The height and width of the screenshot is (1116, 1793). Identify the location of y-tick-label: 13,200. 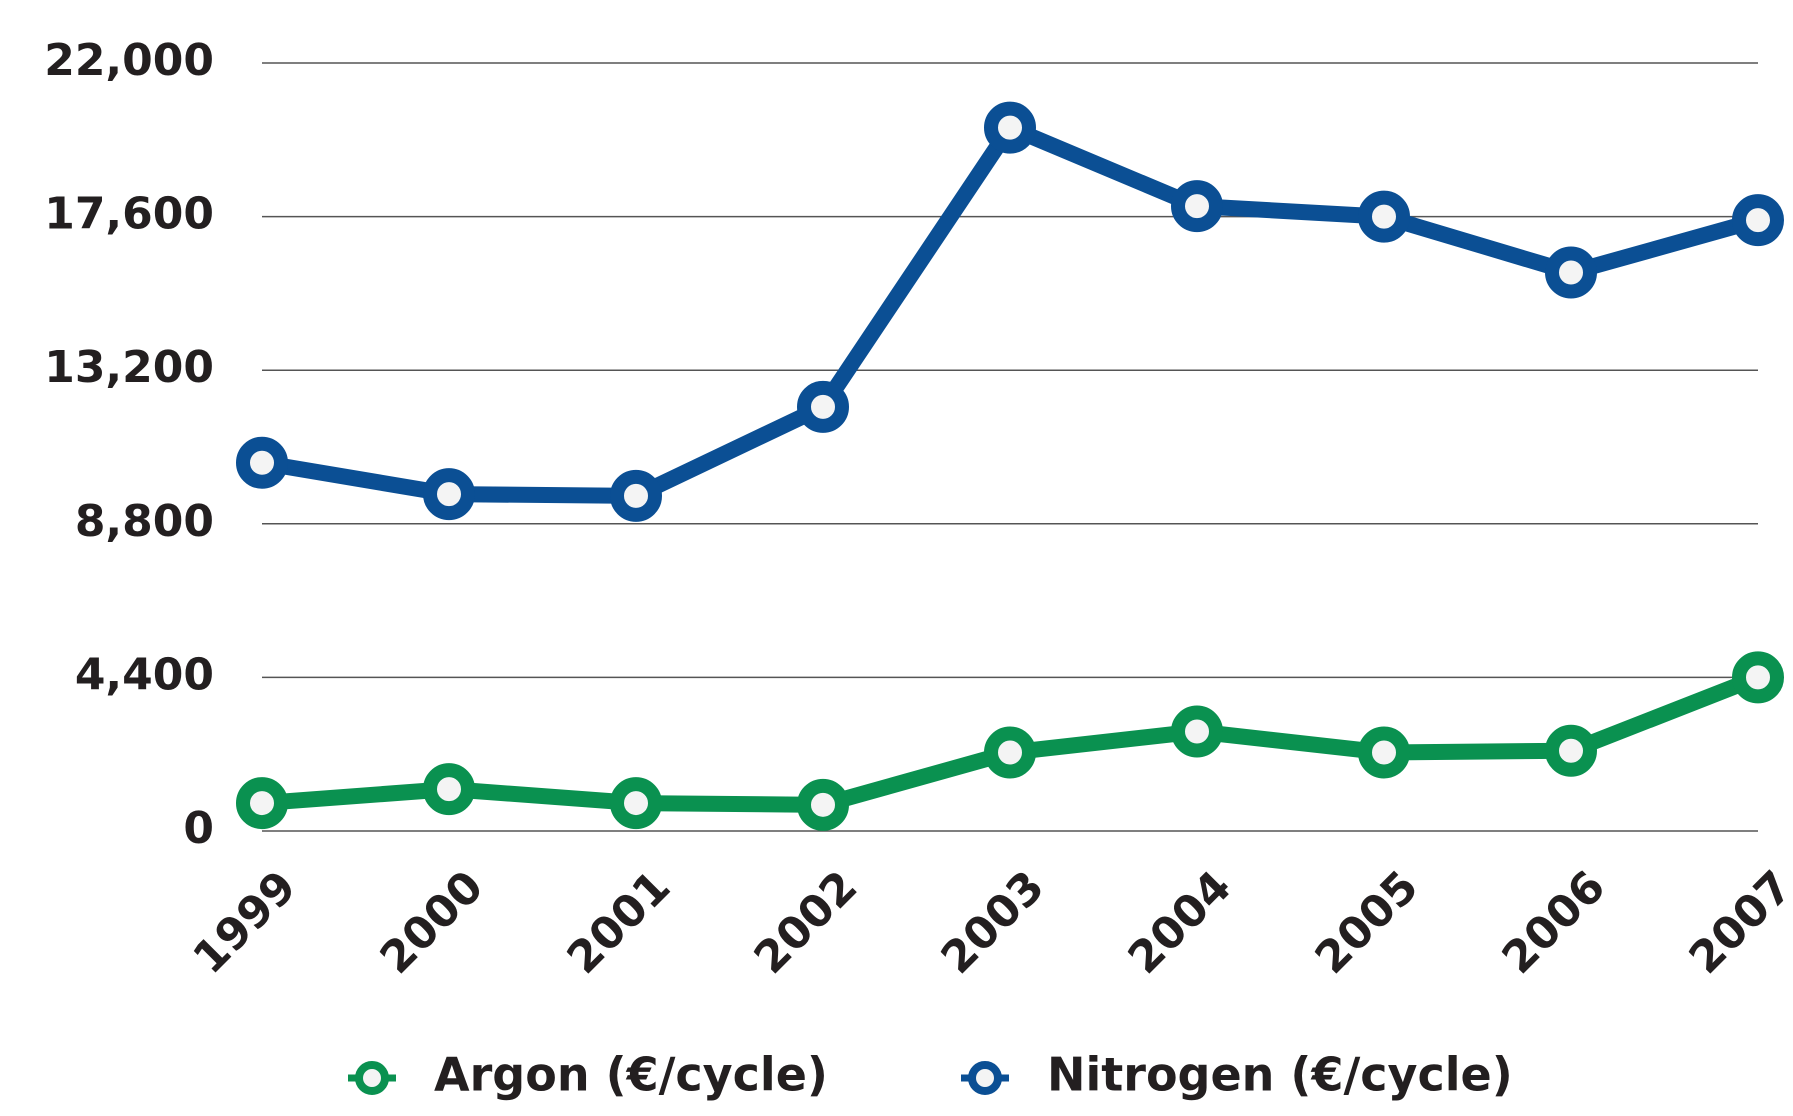
(129, 367).